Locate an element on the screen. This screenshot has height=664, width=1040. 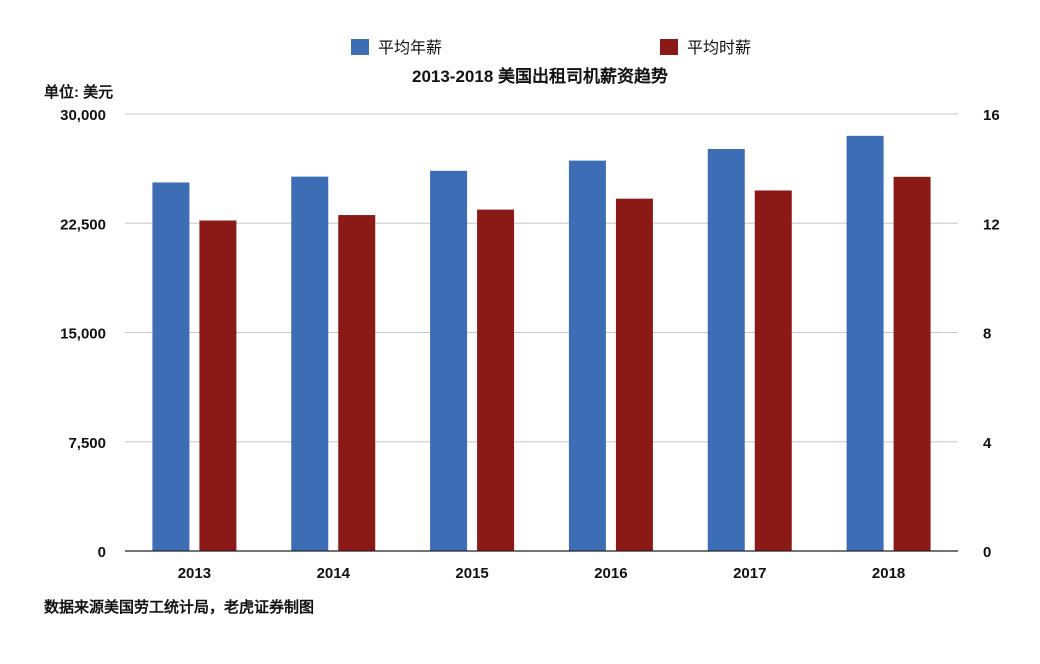
y-left-tick-label: 15,000 is located at coordinates (83, 334).